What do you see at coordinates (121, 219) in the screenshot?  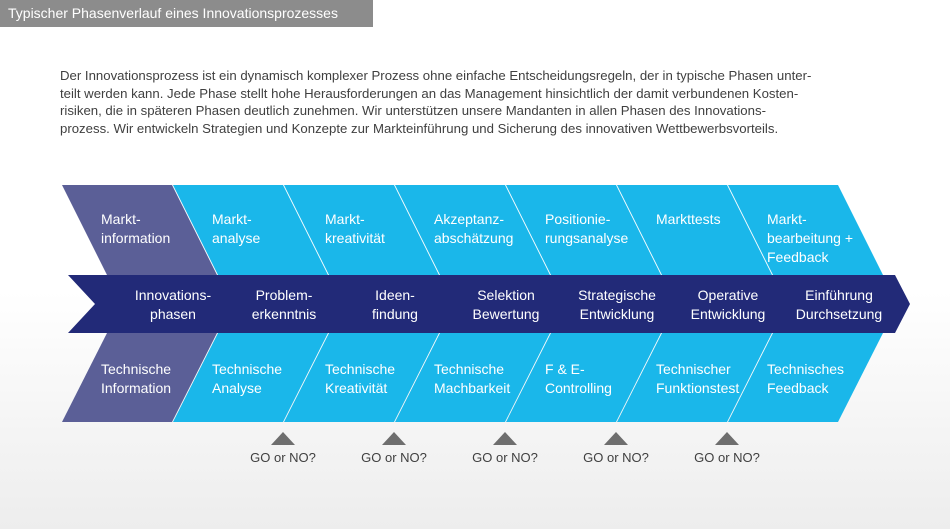 I see `top-phase-label-1-line: Markt-` at bounding box center [121, 219].